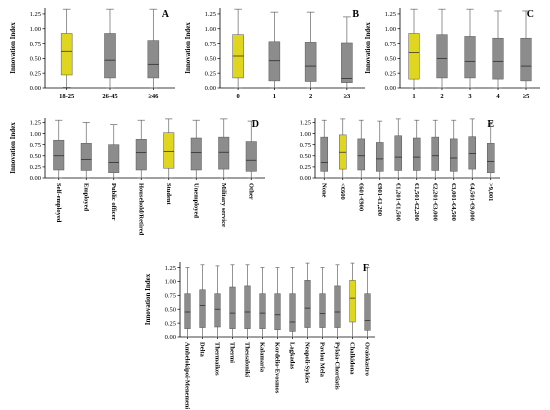  Describe the element at coordinates (262, 357) in the screenshot. I see `x-tick-label: Kalamaria` at that location.